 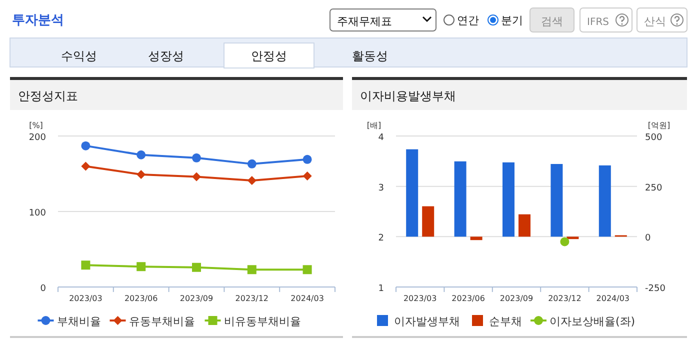 What do you see at coordinates (43, 289) in the screenshot?
I see `y-tick-label: 0` at bounding box center [43, 289].